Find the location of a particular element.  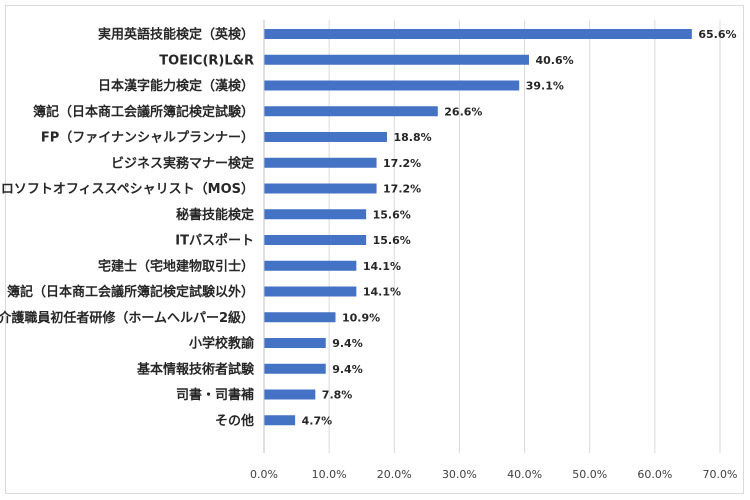

value-label-3: 26.6% is located at coordinates (463, 111).